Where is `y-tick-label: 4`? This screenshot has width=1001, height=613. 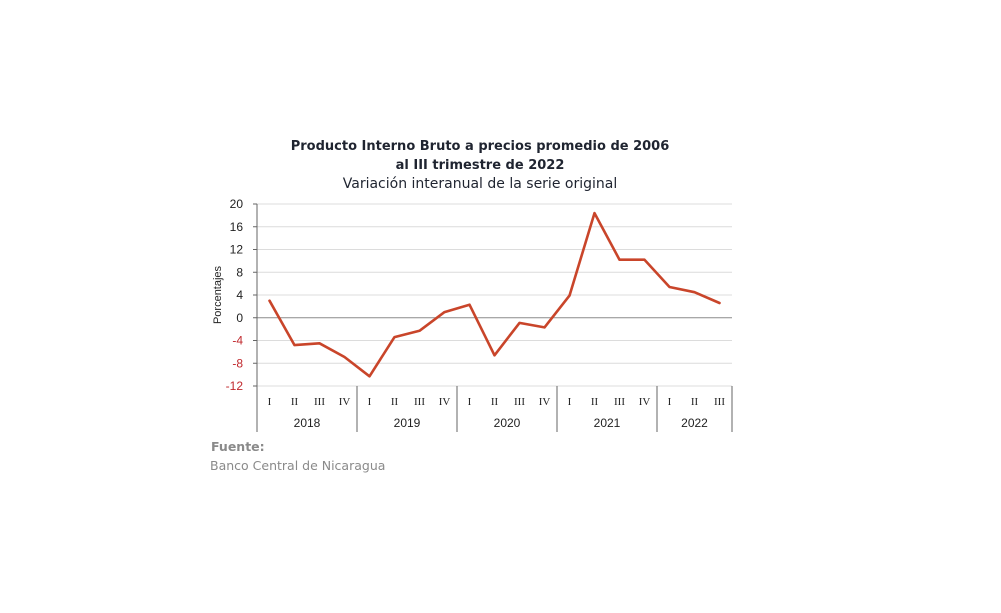 y-tick-label: 4 is located at coordinates (239, 295).